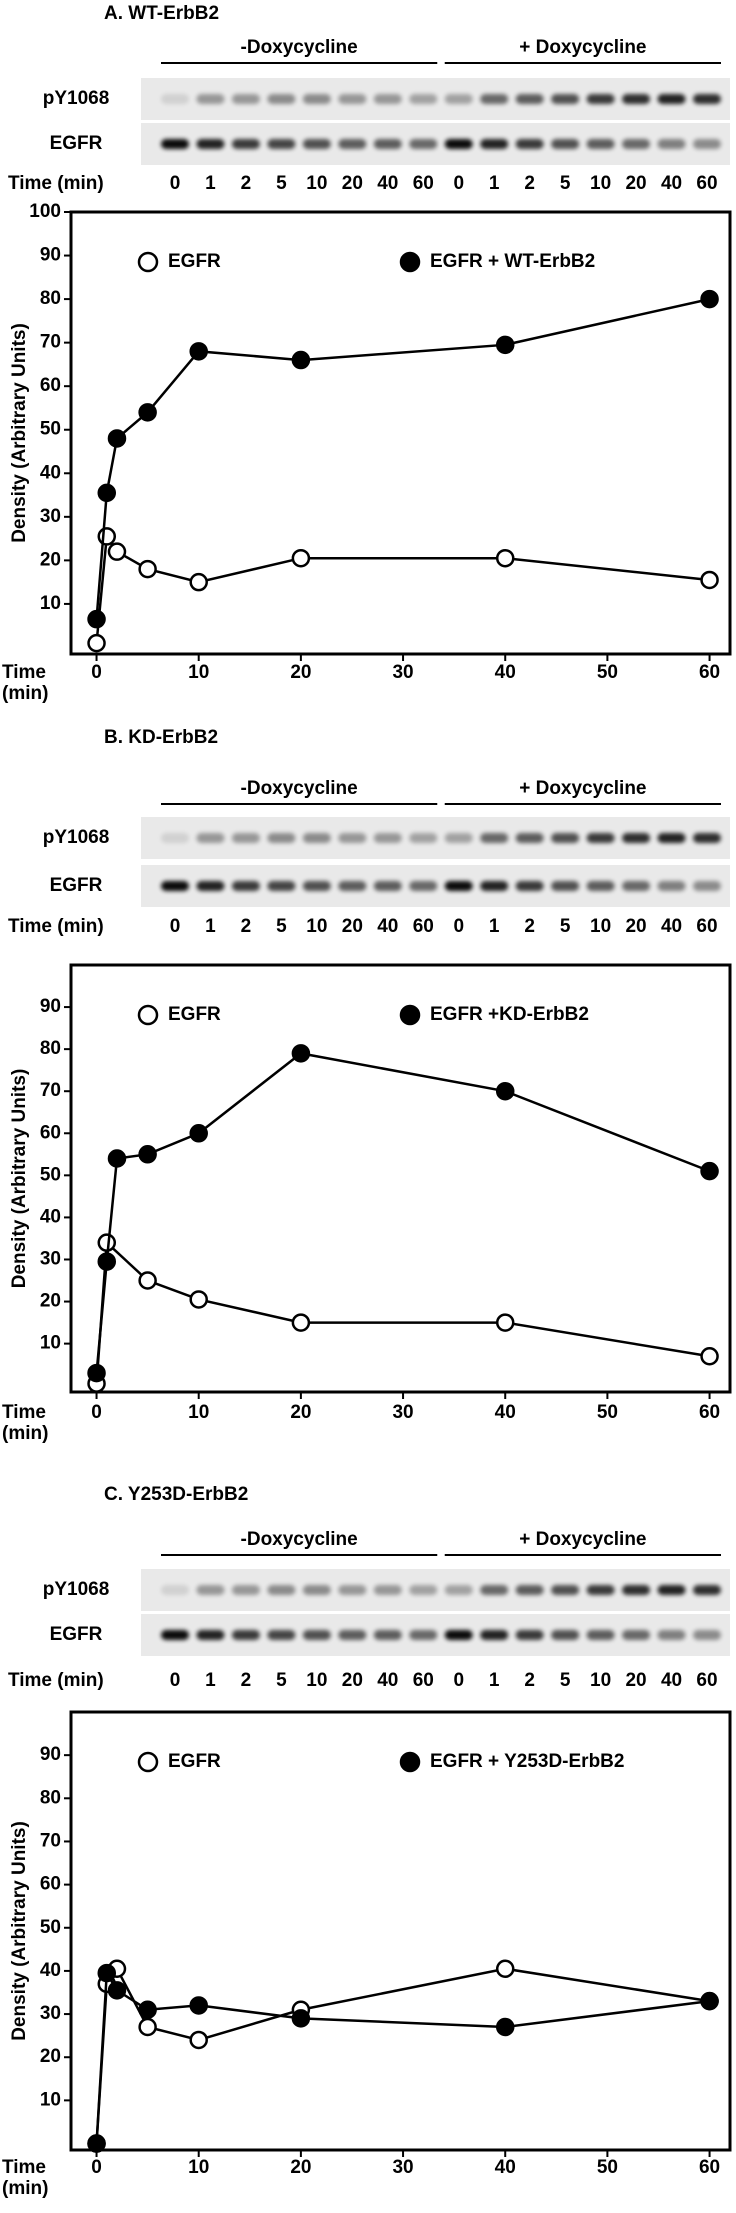 The width and height of the screenshot is (736, 2213). What do you see at coordinates (607, 672) in the screenshot?
I see `x-tick-label: 50` at bounding box center [607, 672].